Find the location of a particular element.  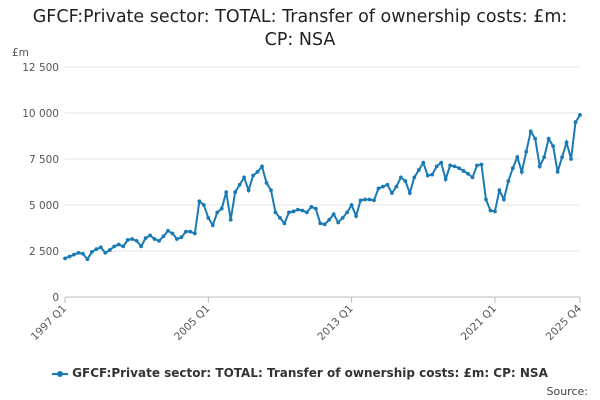

x-tick-label: 2005 Q1 is located at coordinates (192, 323).